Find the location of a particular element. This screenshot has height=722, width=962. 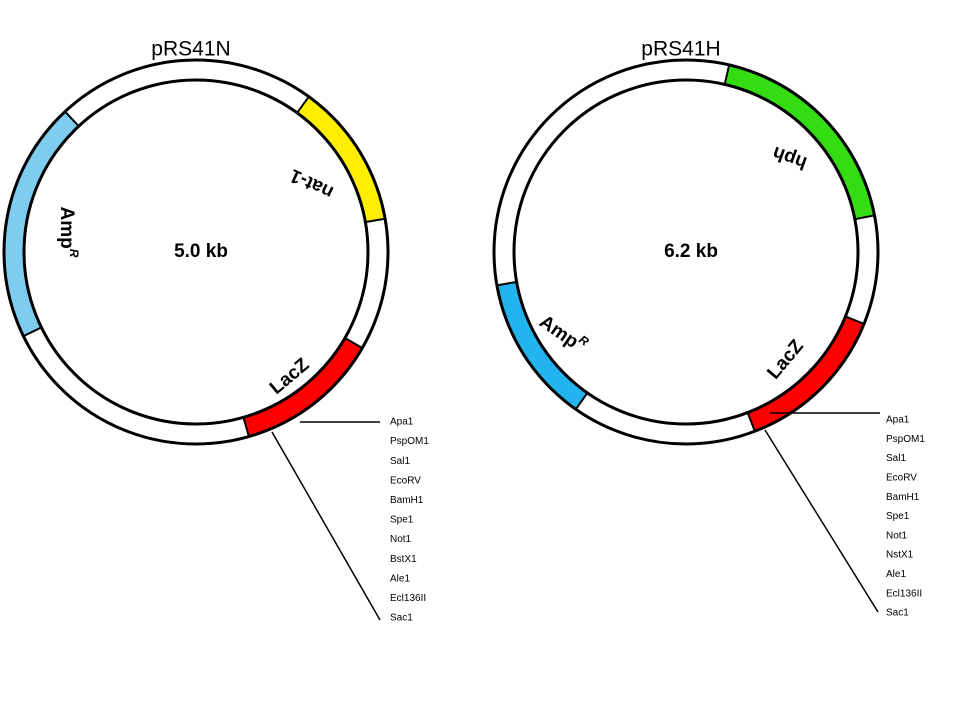

plasmid-size: 6.2 kb is located at coordinates (691, 251).